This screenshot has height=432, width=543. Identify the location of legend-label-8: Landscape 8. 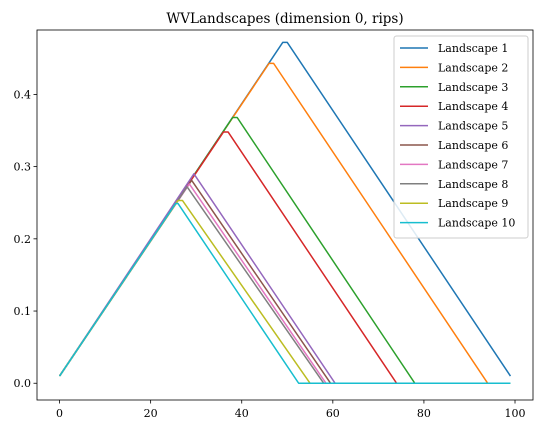
(473, 184).